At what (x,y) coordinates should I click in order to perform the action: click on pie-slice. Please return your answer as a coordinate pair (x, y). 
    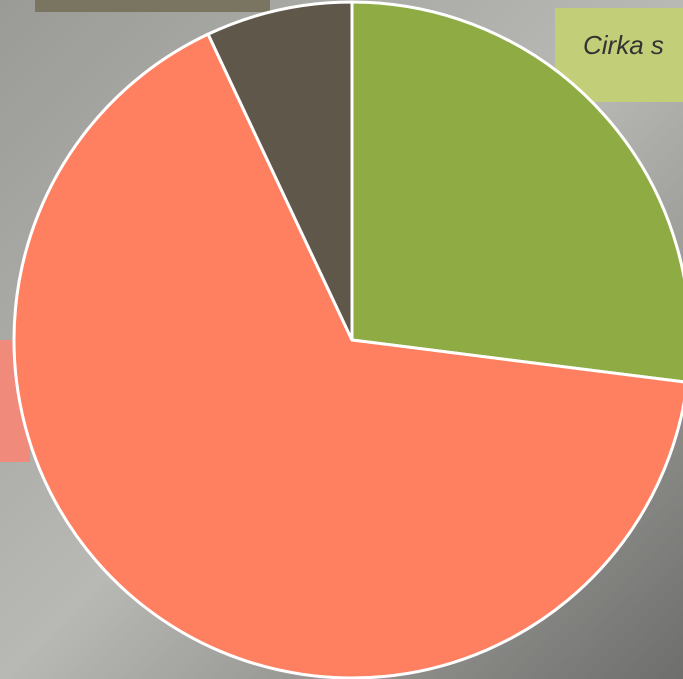
    Looking at the image, I should click on (280, 171).